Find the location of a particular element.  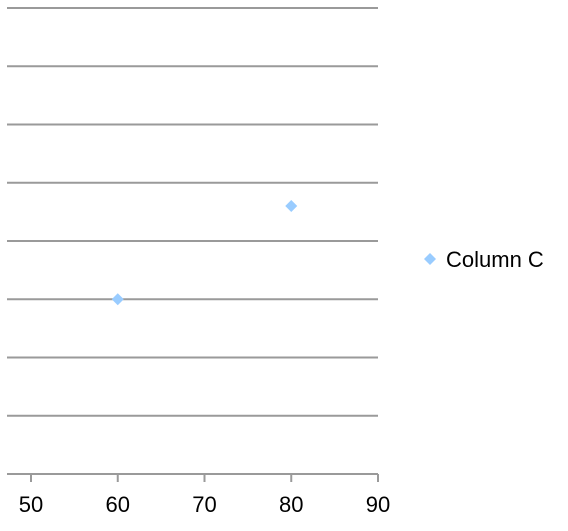

x-axis: 50 60 70 80 90 is located at coordinates (204, 495).